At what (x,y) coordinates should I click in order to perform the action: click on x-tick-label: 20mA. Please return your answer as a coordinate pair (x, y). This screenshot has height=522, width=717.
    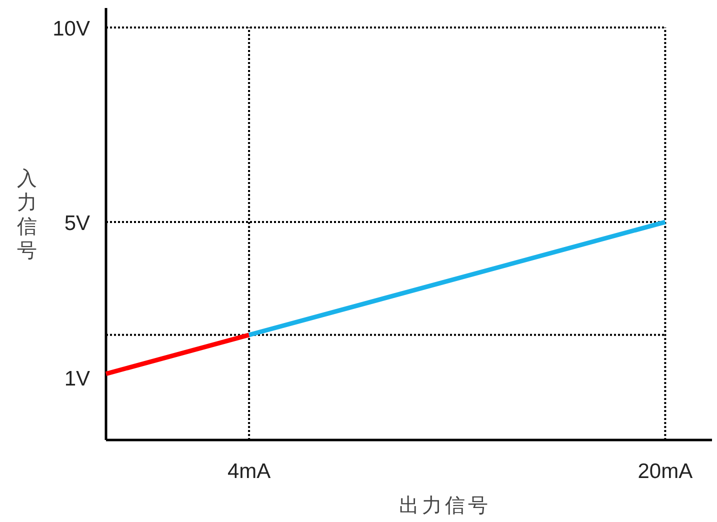
    Looking at the image, I should click on (665, 471).